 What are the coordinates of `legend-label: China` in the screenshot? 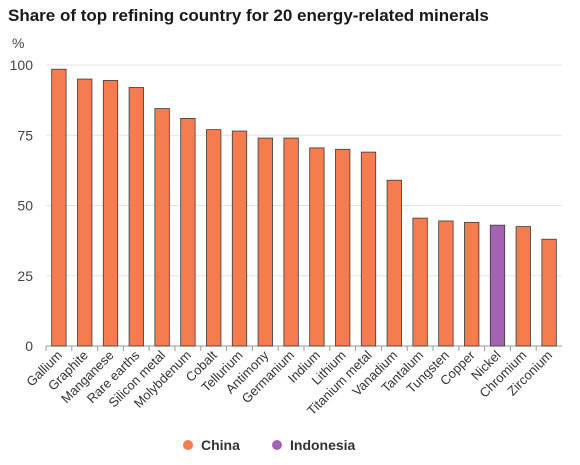 It's located at (220, 445).